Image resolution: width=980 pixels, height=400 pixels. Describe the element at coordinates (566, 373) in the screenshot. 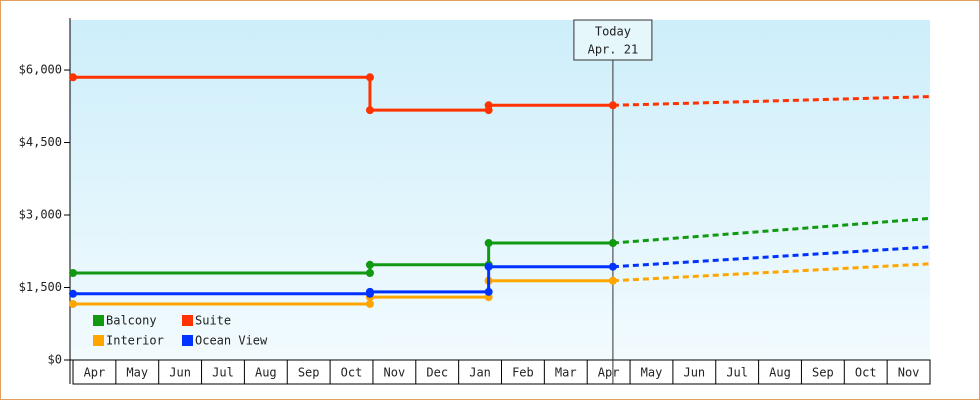

I see `x-tick-label: Mar` at that location.